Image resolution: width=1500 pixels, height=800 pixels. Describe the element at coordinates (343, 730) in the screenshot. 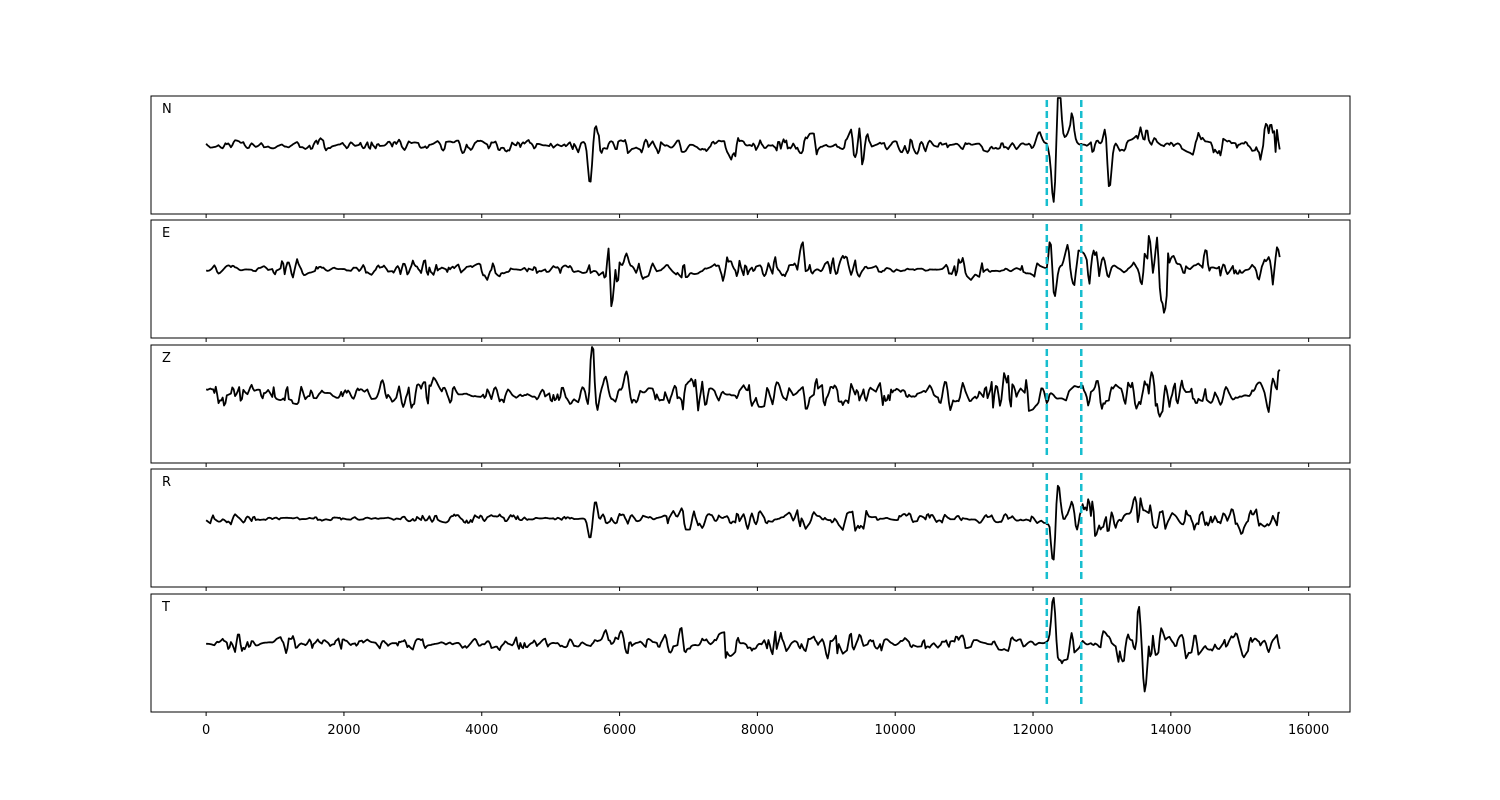

I see `x-tick-label: 2000` at that location.